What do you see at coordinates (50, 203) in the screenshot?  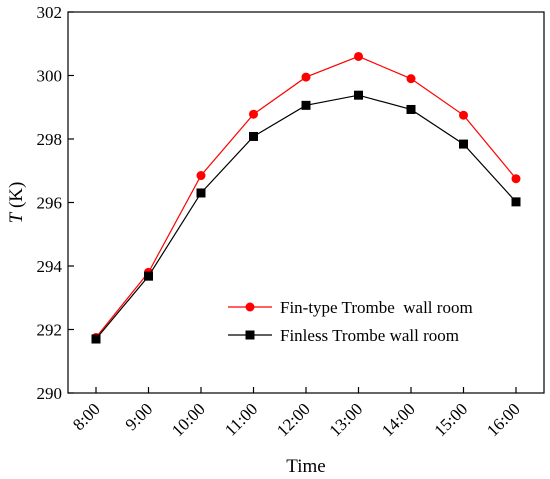 I see `y-tick-label-296: 296` at bounding box center [50, 203].